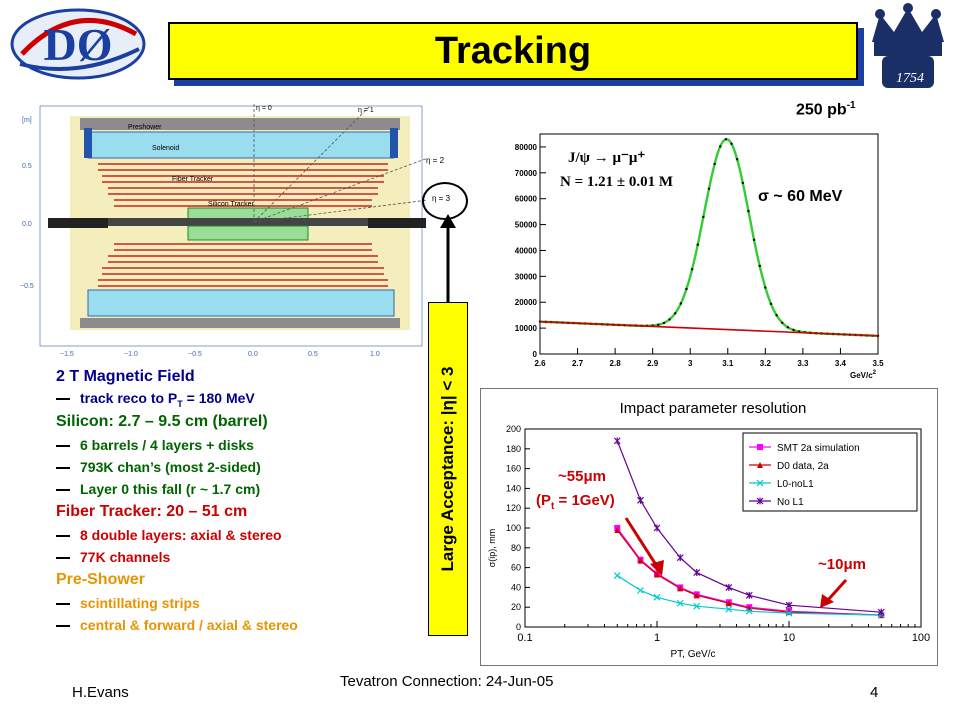  I want to click on jpsi-sigma: σ ~ 60 MeV, so click(800, 196).